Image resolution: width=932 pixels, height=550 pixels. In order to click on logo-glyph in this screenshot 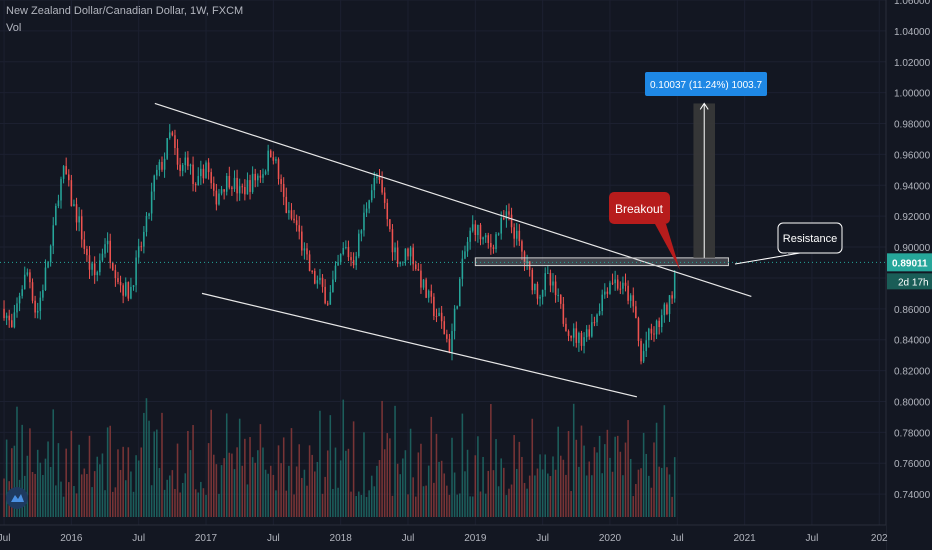, I will do `click(17, 498)`.